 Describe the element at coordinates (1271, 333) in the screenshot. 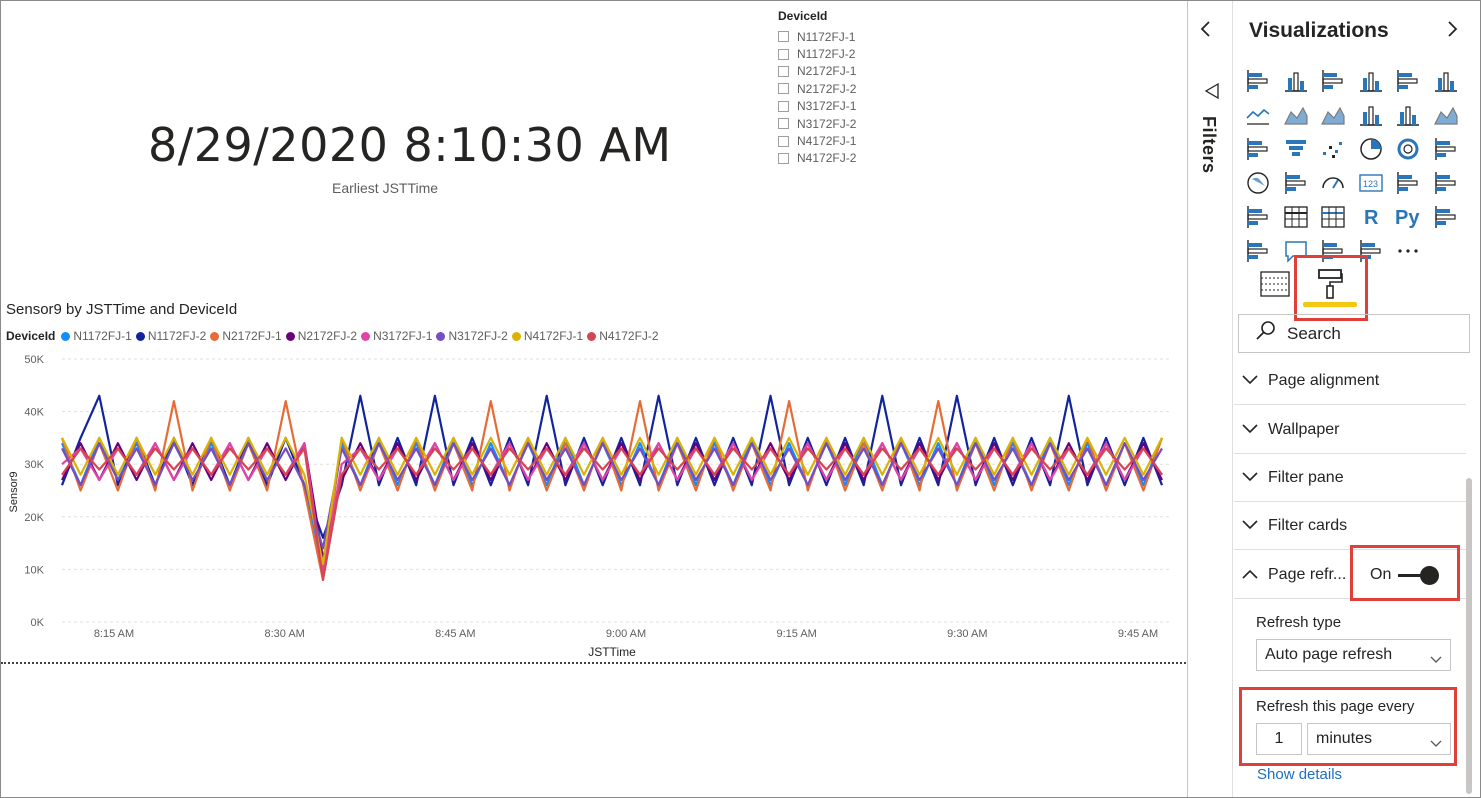

I see `search-icon` at that location.